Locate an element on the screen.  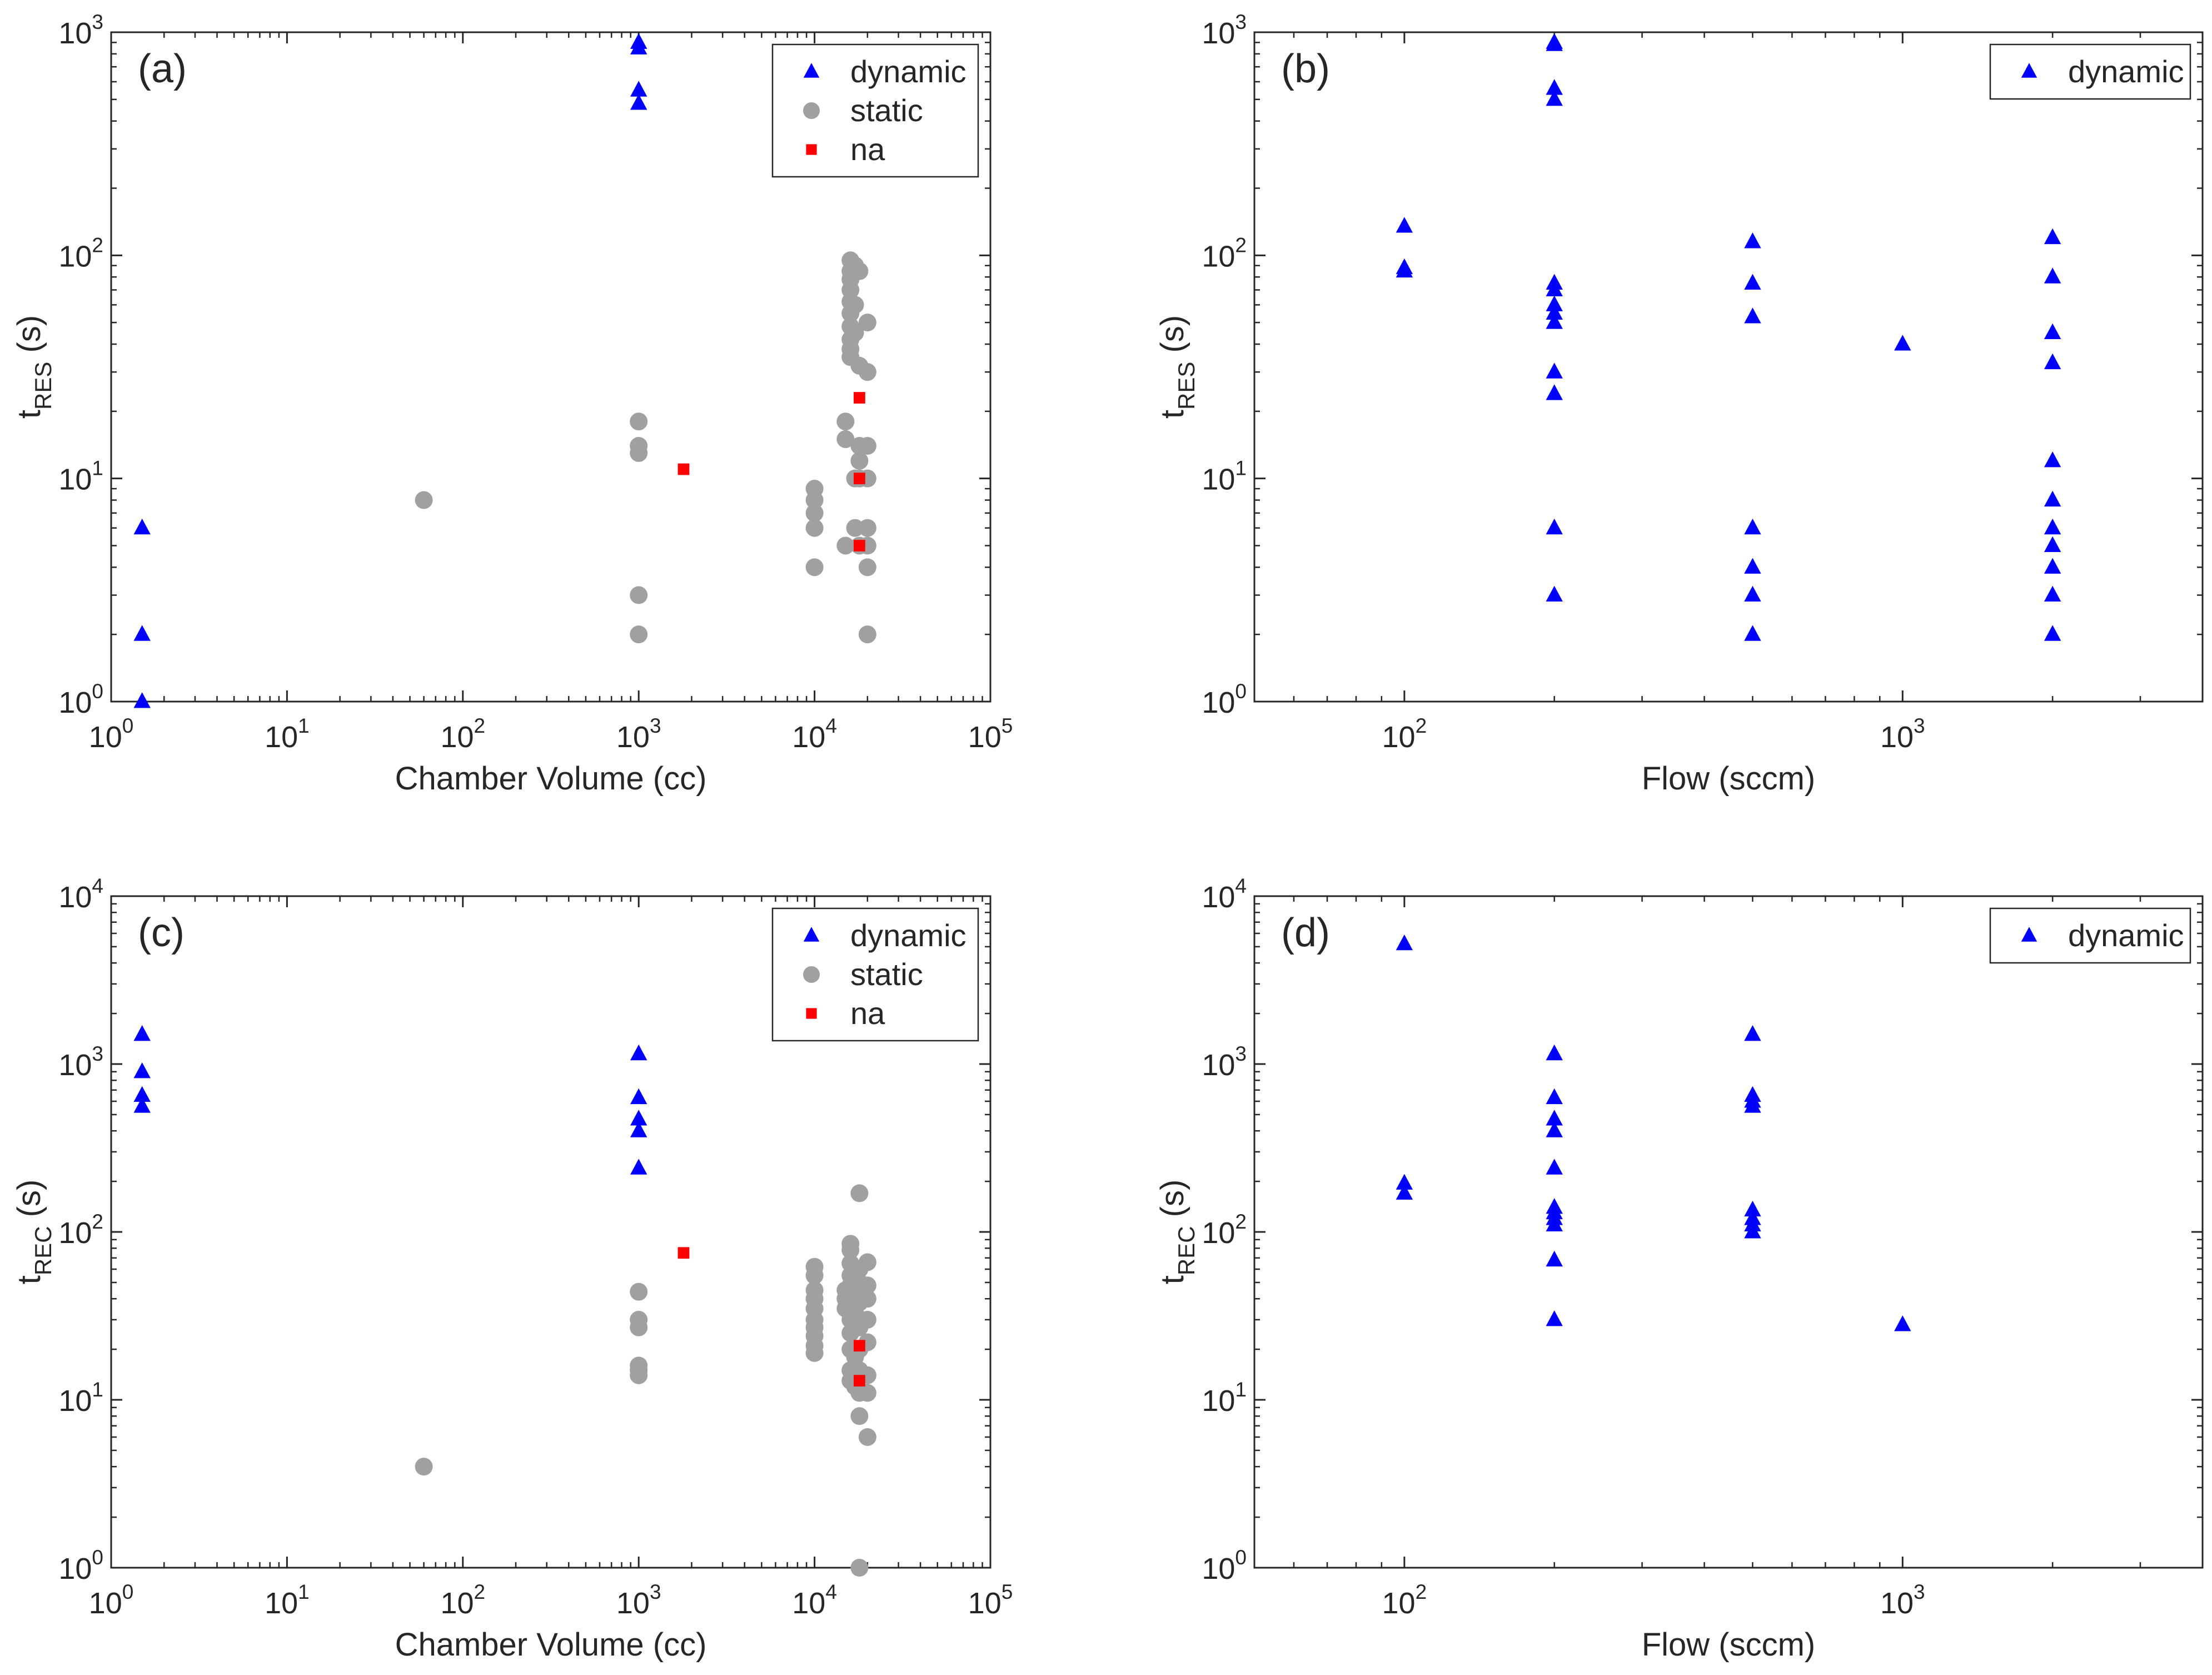
x-tick-label: 10¹ is located at coordinates (288, 734).